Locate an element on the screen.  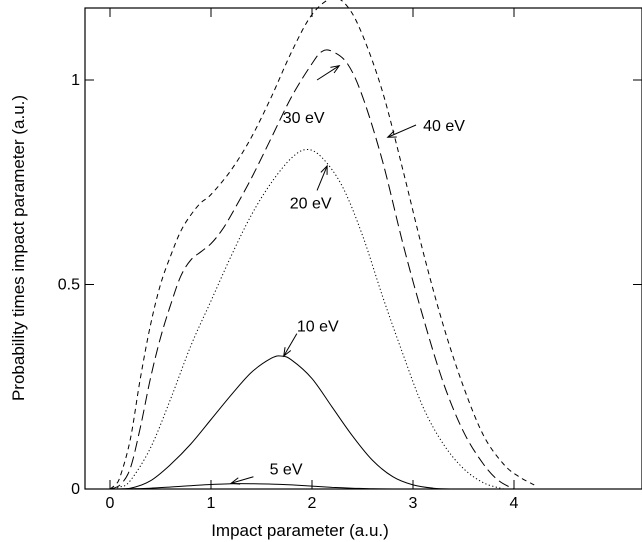
annotation-arrowhead-20-ev is located at coordinates (324, 169).